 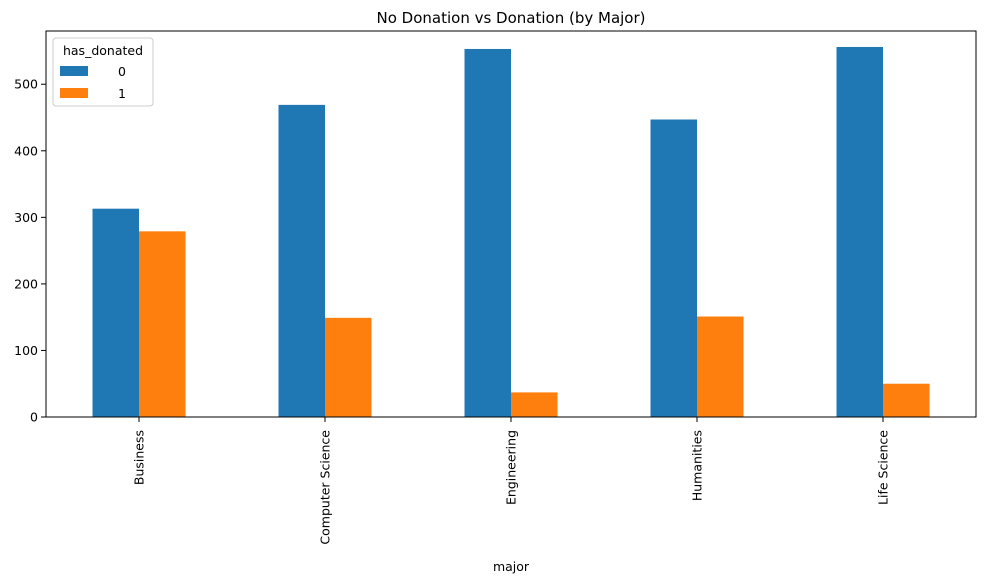 What do you see at coordinates (26, 283) in the screenshot?
I see `y-tick-label: 200` at bounding box center [26, 283].